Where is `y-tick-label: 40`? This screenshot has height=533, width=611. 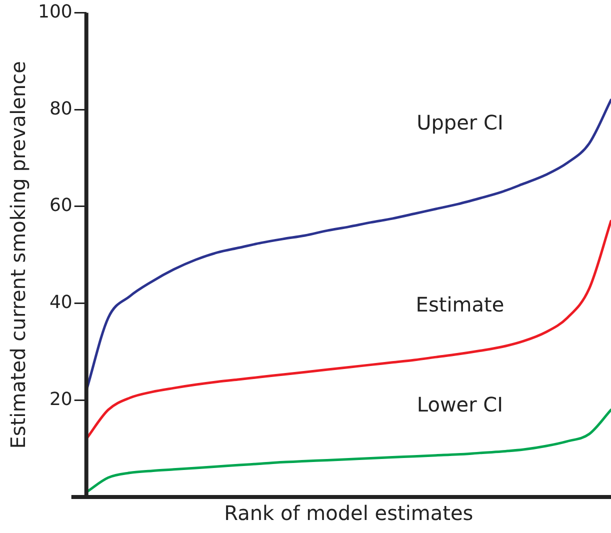 y-tick-label: 40 is located at coordinates (60, 302).